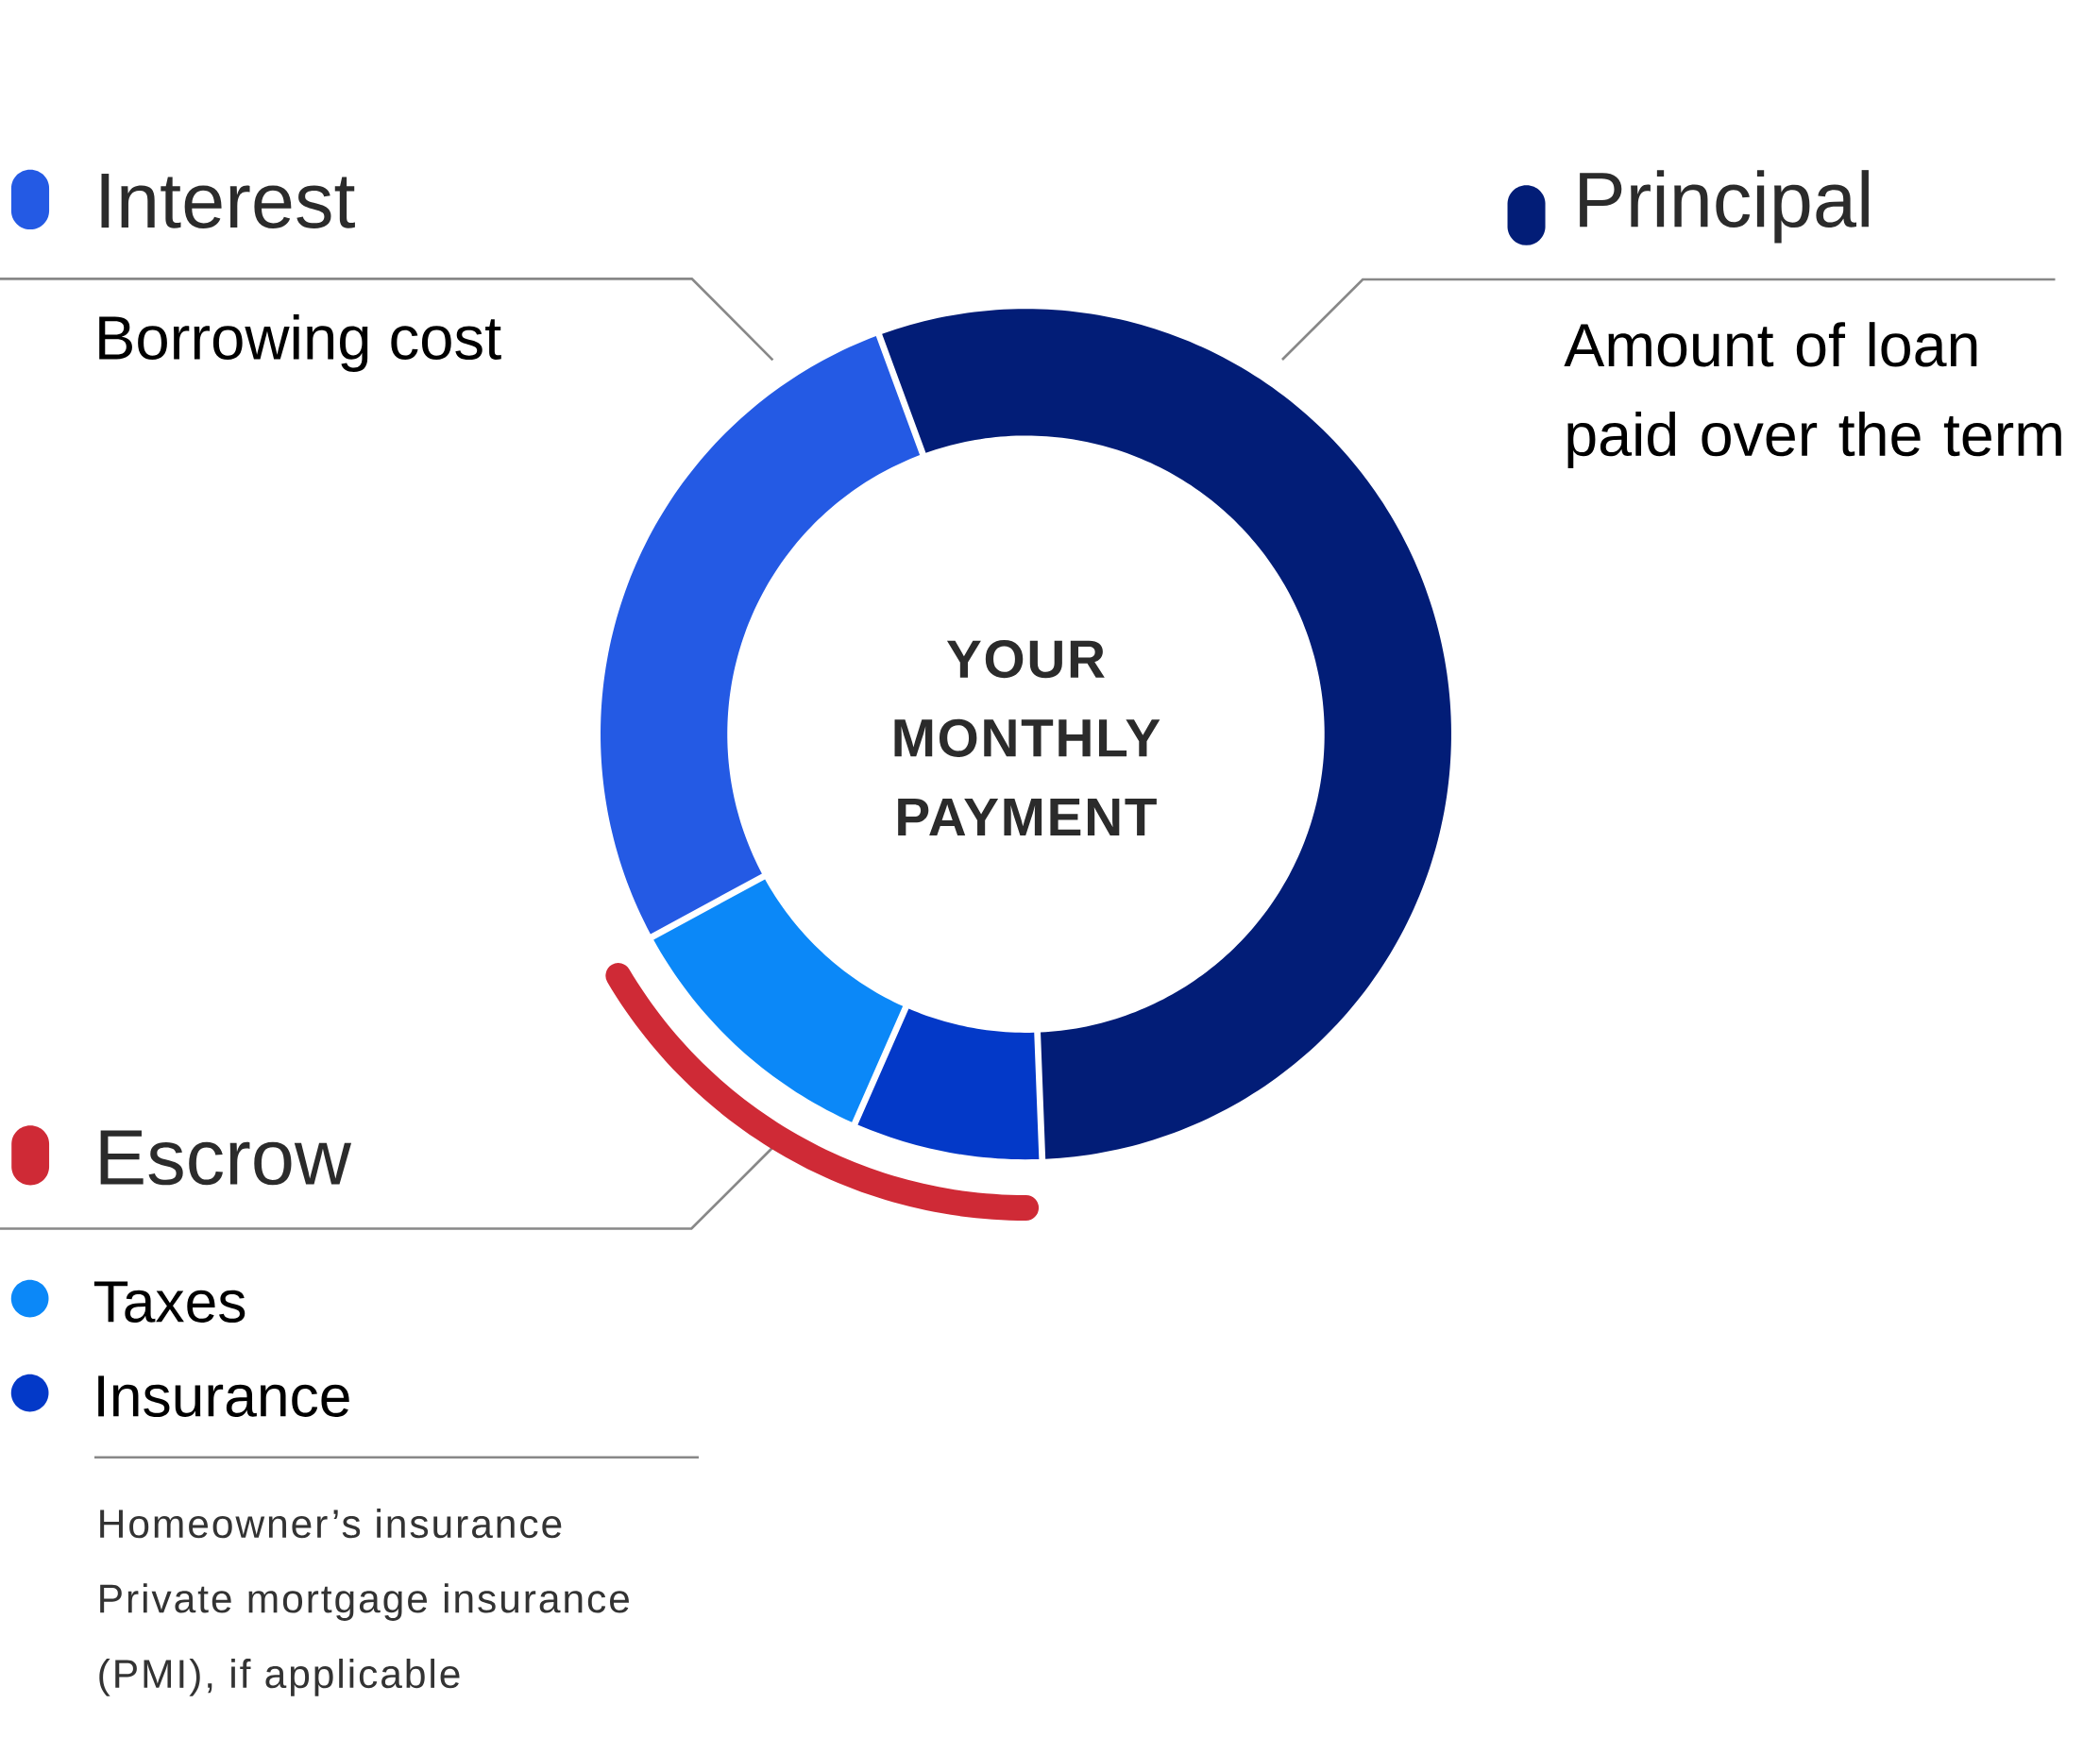 This screenshot has width=2100, height=1737. I want to click on text: Private mortgage insurance (PMI), if applicable, so click(364, 1639).